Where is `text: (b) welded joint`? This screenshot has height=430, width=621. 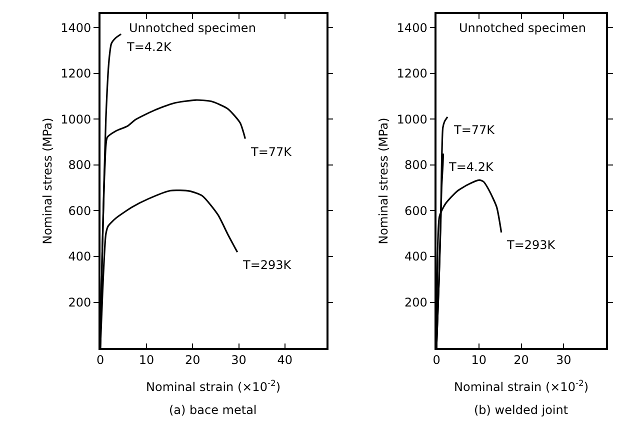
text: (b) welded joint is located at coordinates (521, 410).